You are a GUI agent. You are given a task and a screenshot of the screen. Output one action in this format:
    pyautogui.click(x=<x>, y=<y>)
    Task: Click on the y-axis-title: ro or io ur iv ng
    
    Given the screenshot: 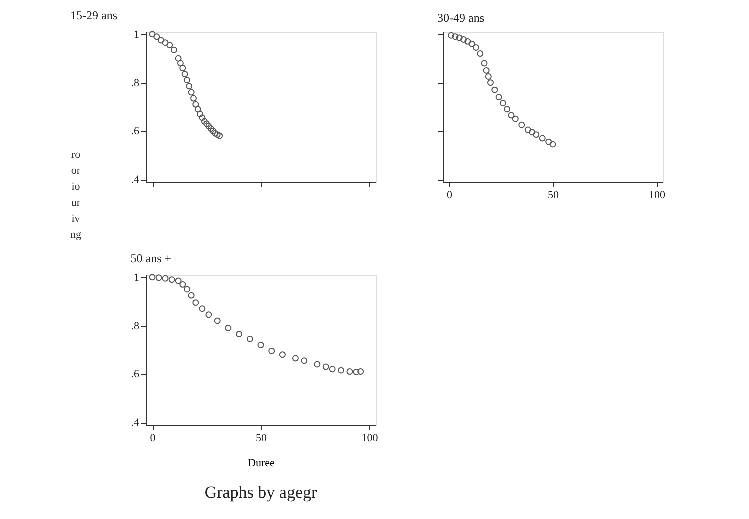 What is the action you would take?
    pyautogui.click(x=76, y=195)
    